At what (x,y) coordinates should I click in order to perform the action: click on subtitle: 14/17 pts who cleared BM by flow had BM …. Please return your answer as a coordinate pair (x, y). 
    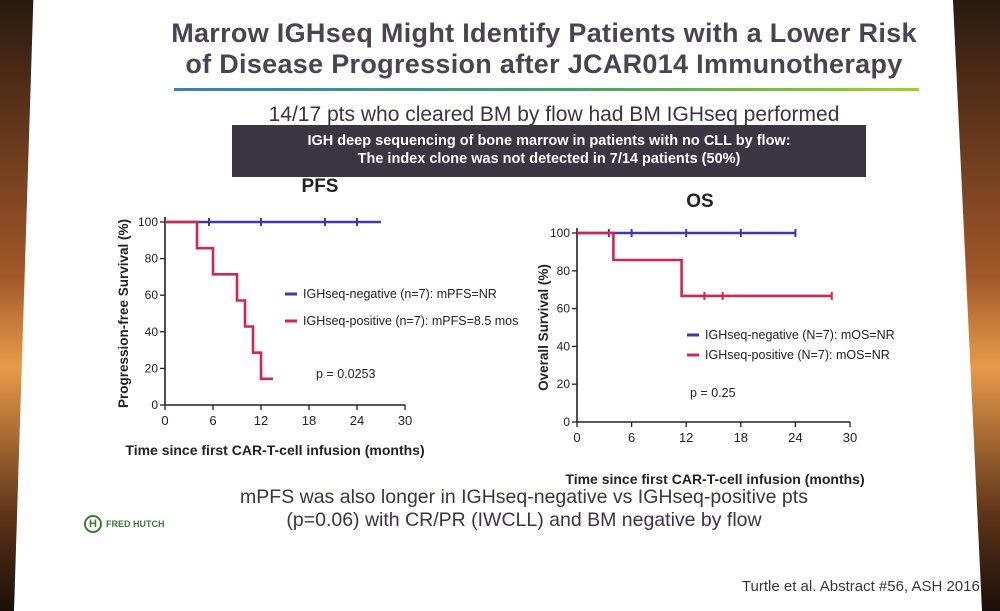
    Looking at the image, I should click on (554, 114).